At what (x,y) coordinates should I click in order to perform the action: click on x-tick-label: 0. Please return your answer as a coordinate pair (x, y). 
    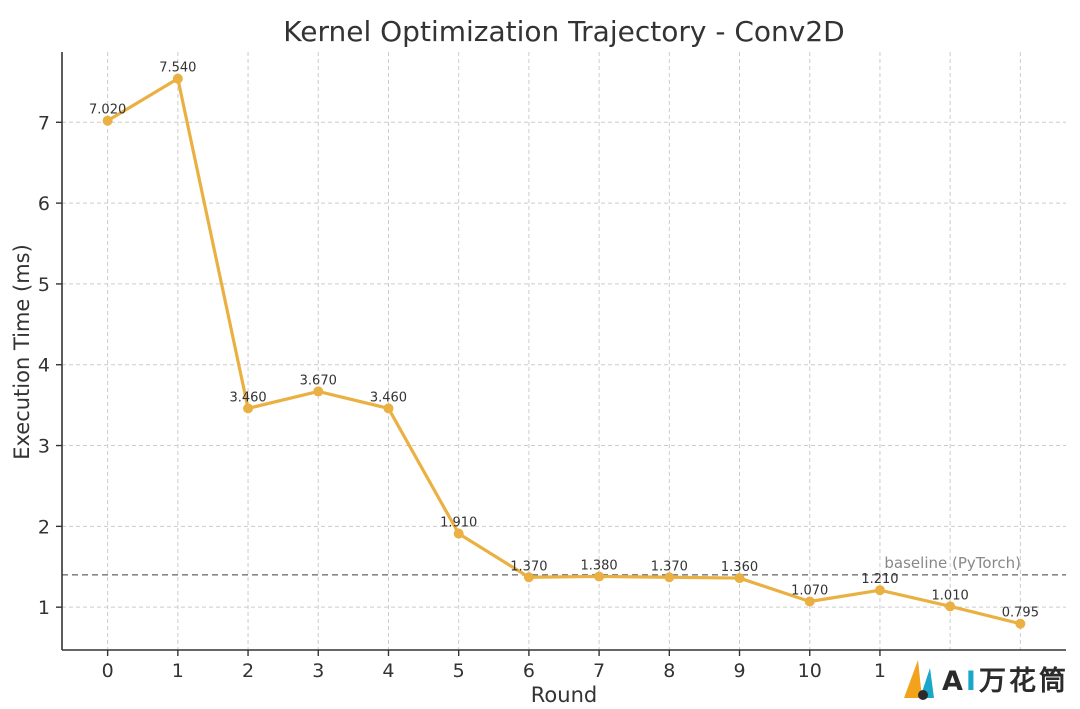
    Looking at the image, I should click on (108, 671).